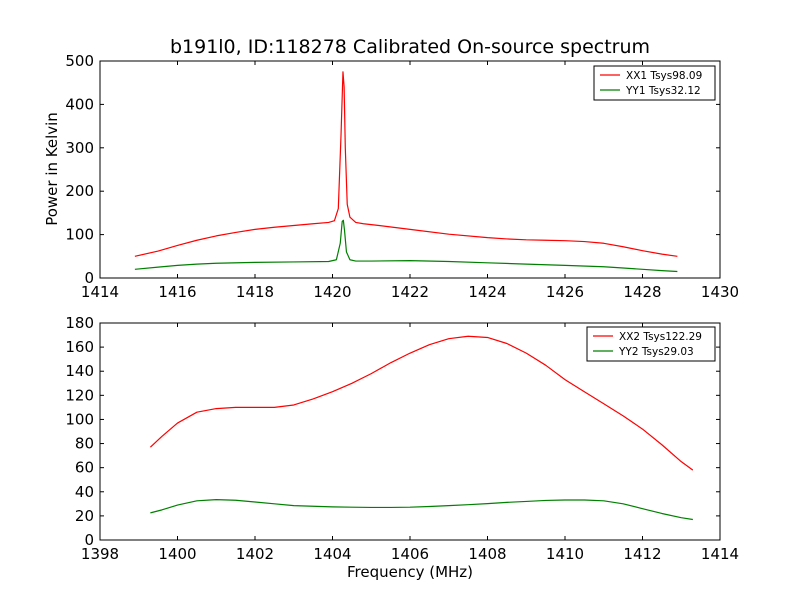 Image resolution: width=800 pixels, height=604 pixels. I want to click on top-y-tick-label: 500, so click(79, 61).